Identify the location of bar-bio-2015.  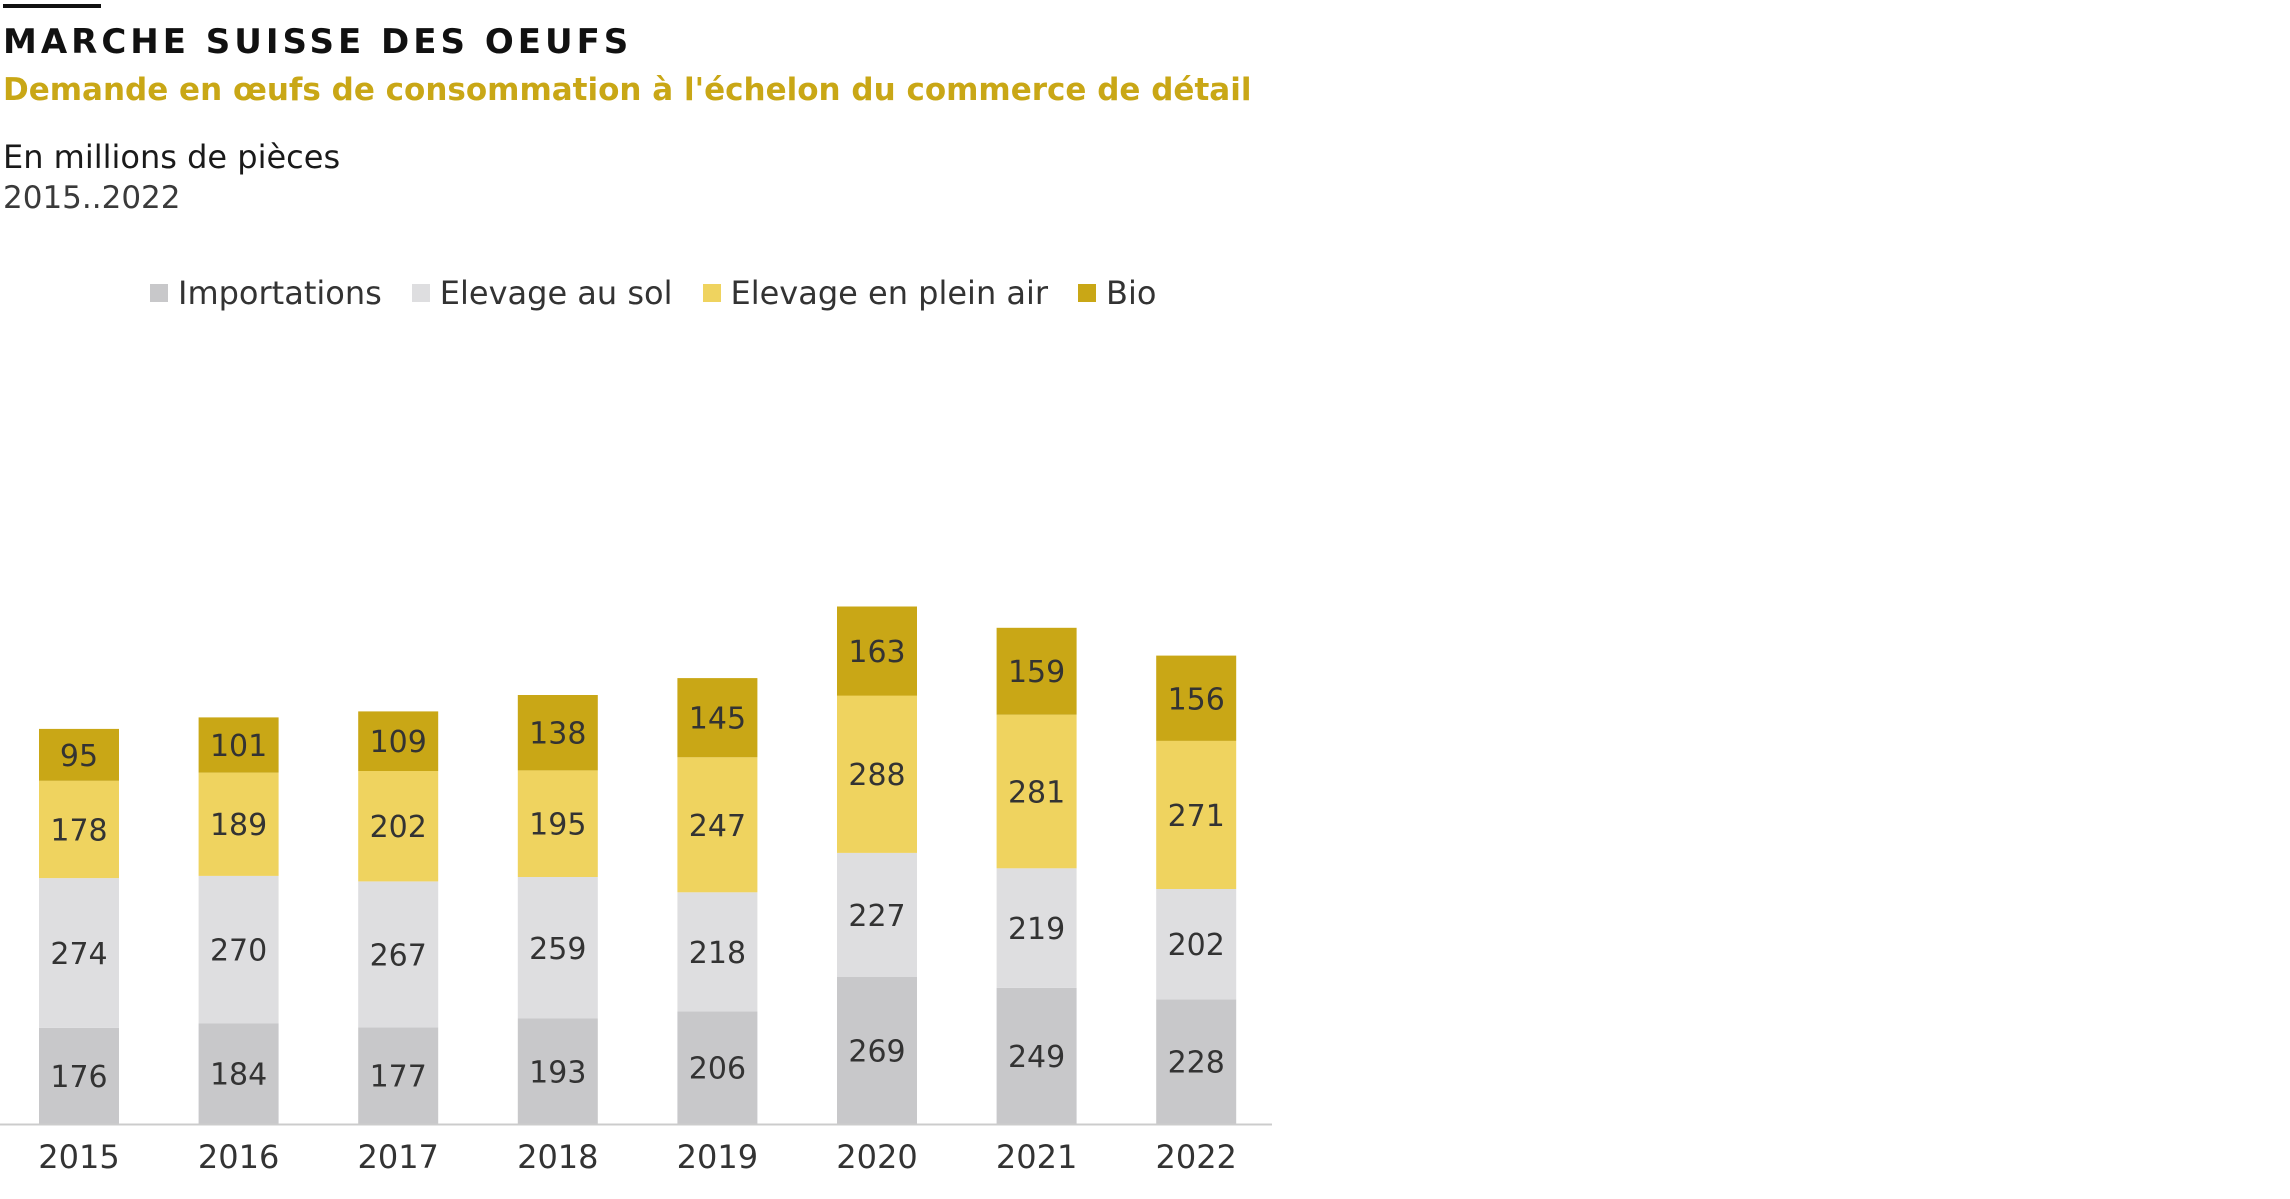
(79, 754).